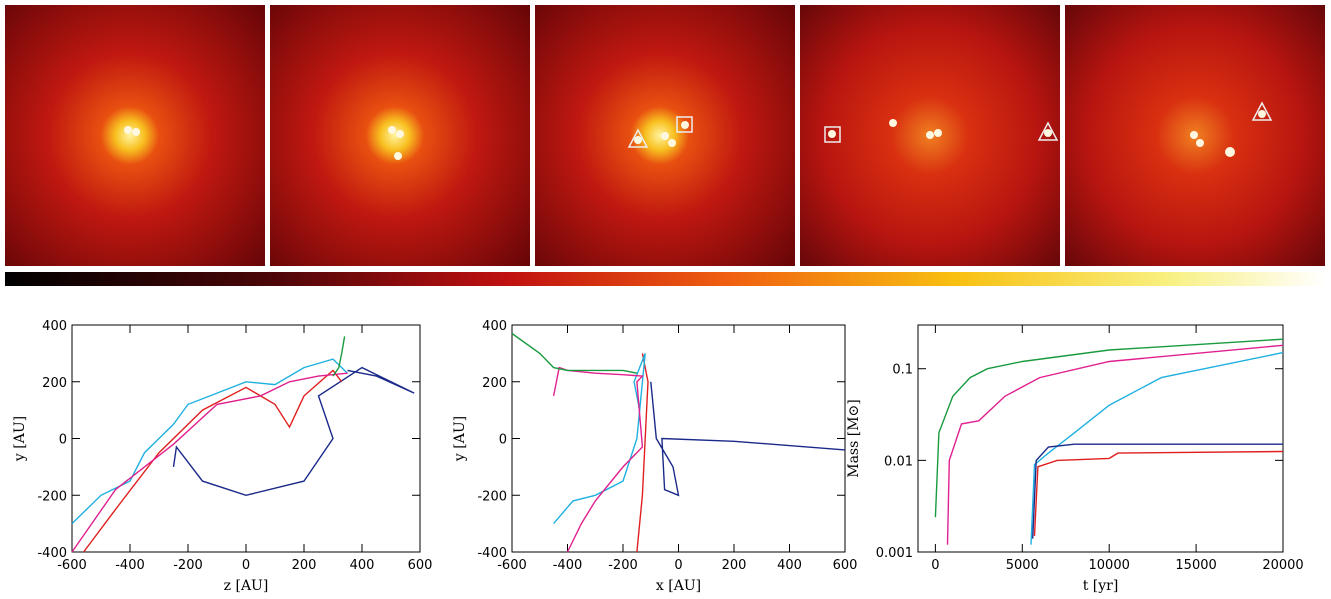  What do you see at coordinates (902, 370) in the screenshot?
I see `y-tick-label: 0.1` at bounding box center [902, 370].